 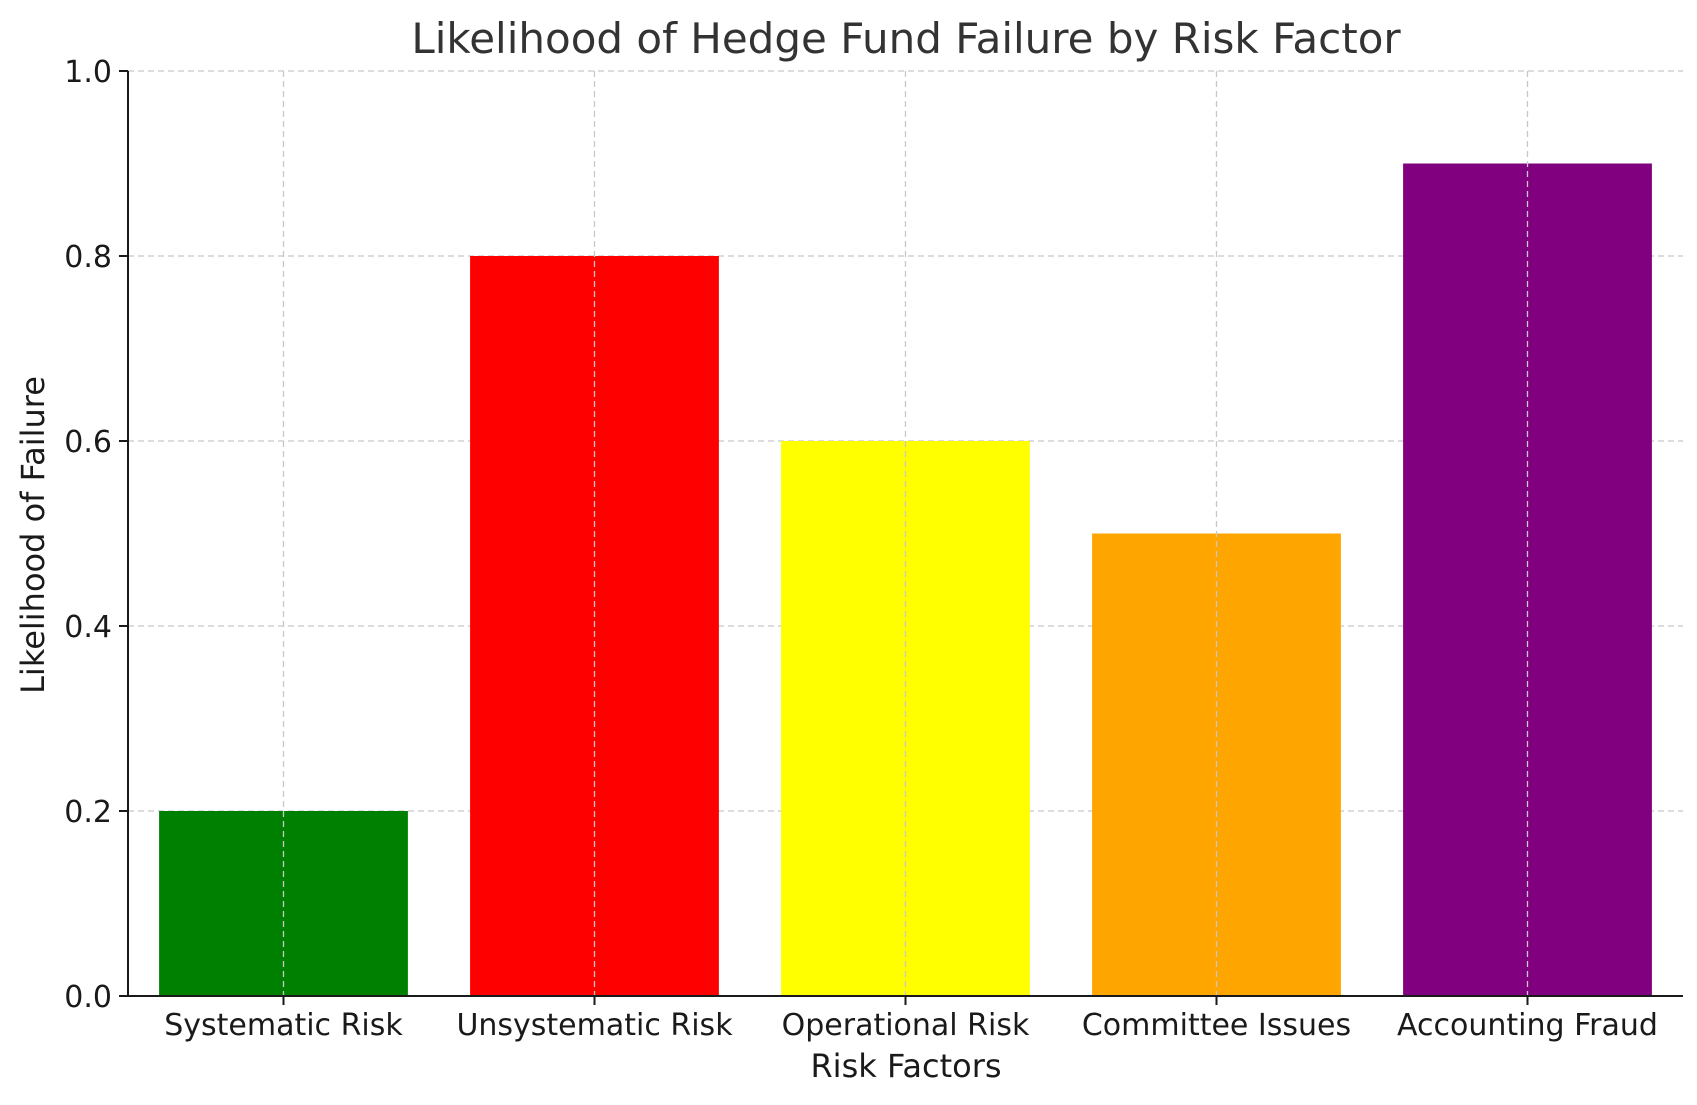 What do you see at coordinates (1216, 1025) in the screenshot?
I see `x-tick-label: Committee Issues` at bounding box center [1216, 1025].